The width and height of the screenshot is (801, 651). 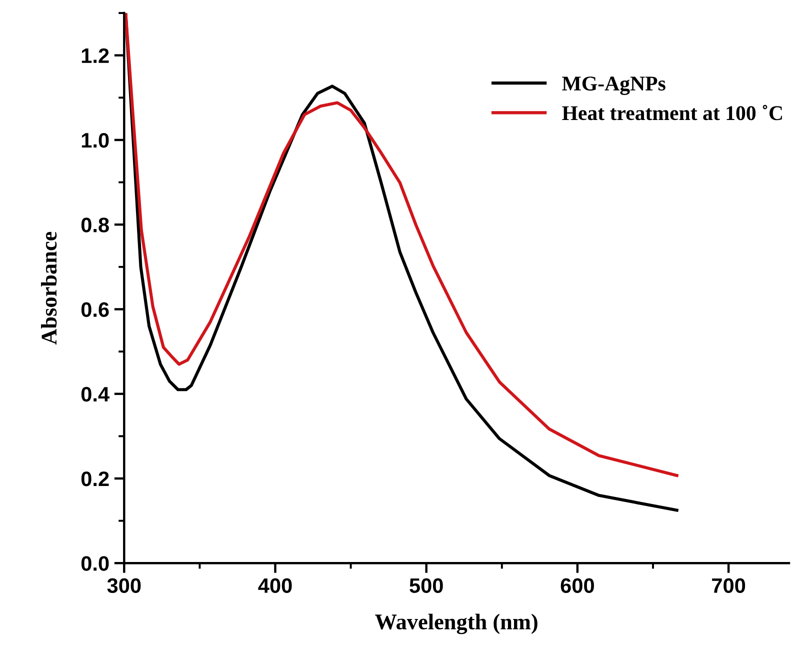 I want to click on y-tick-label: 0.6, so click(x=95, y=309).